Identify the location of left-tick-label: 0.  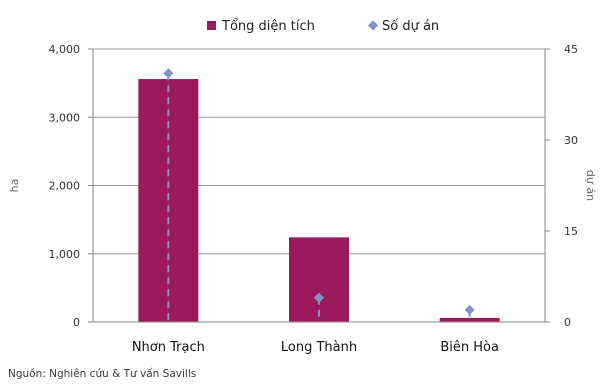
(76, 322).